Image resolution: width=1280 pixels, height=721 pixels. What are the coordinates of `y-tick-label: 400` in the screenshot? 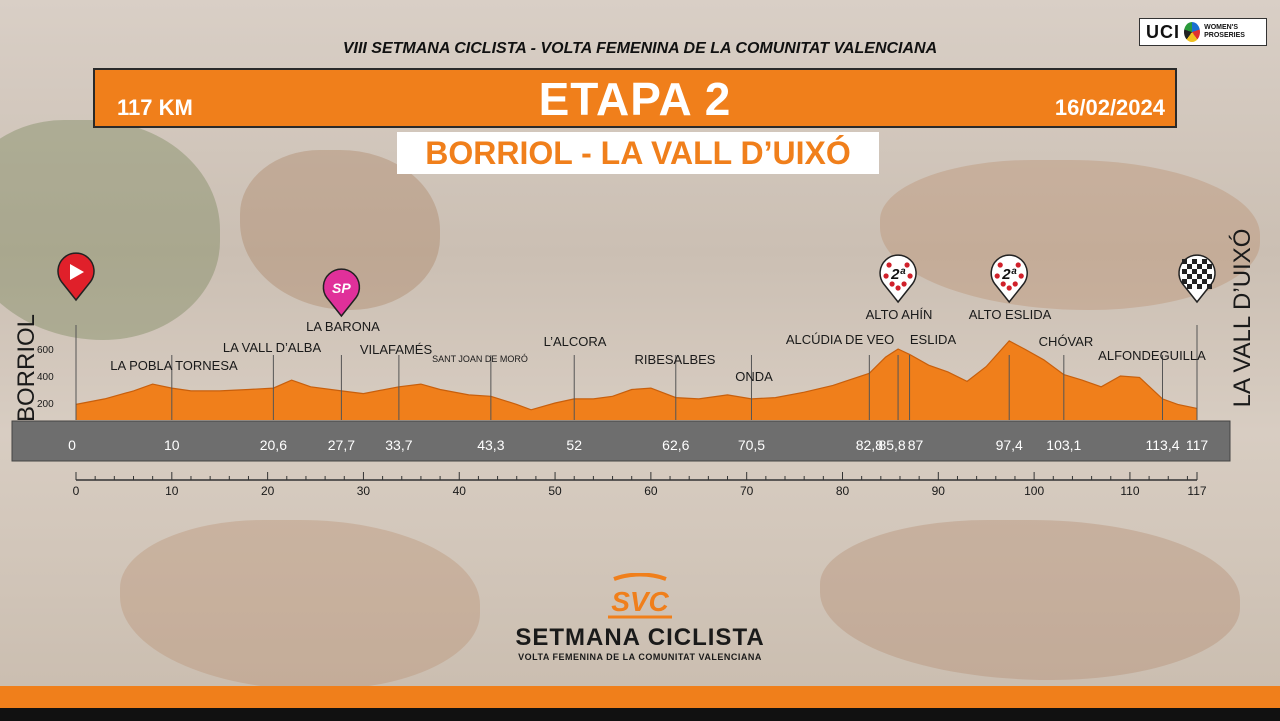 It's located at (45, 377).